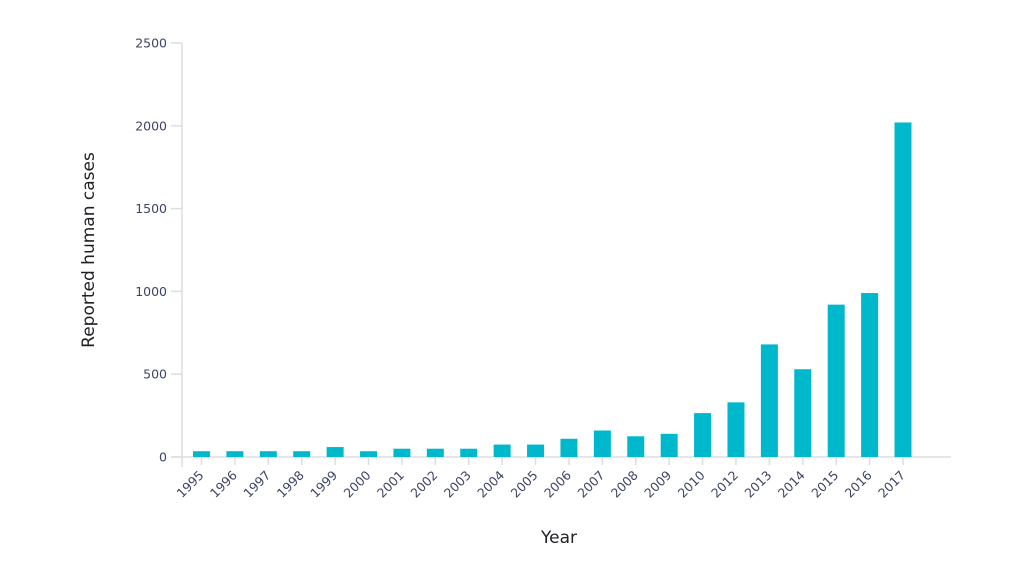  Describe the element at coordinates (290, 483) in the screenshot. I see `x-tick-label: 1998` at that location.